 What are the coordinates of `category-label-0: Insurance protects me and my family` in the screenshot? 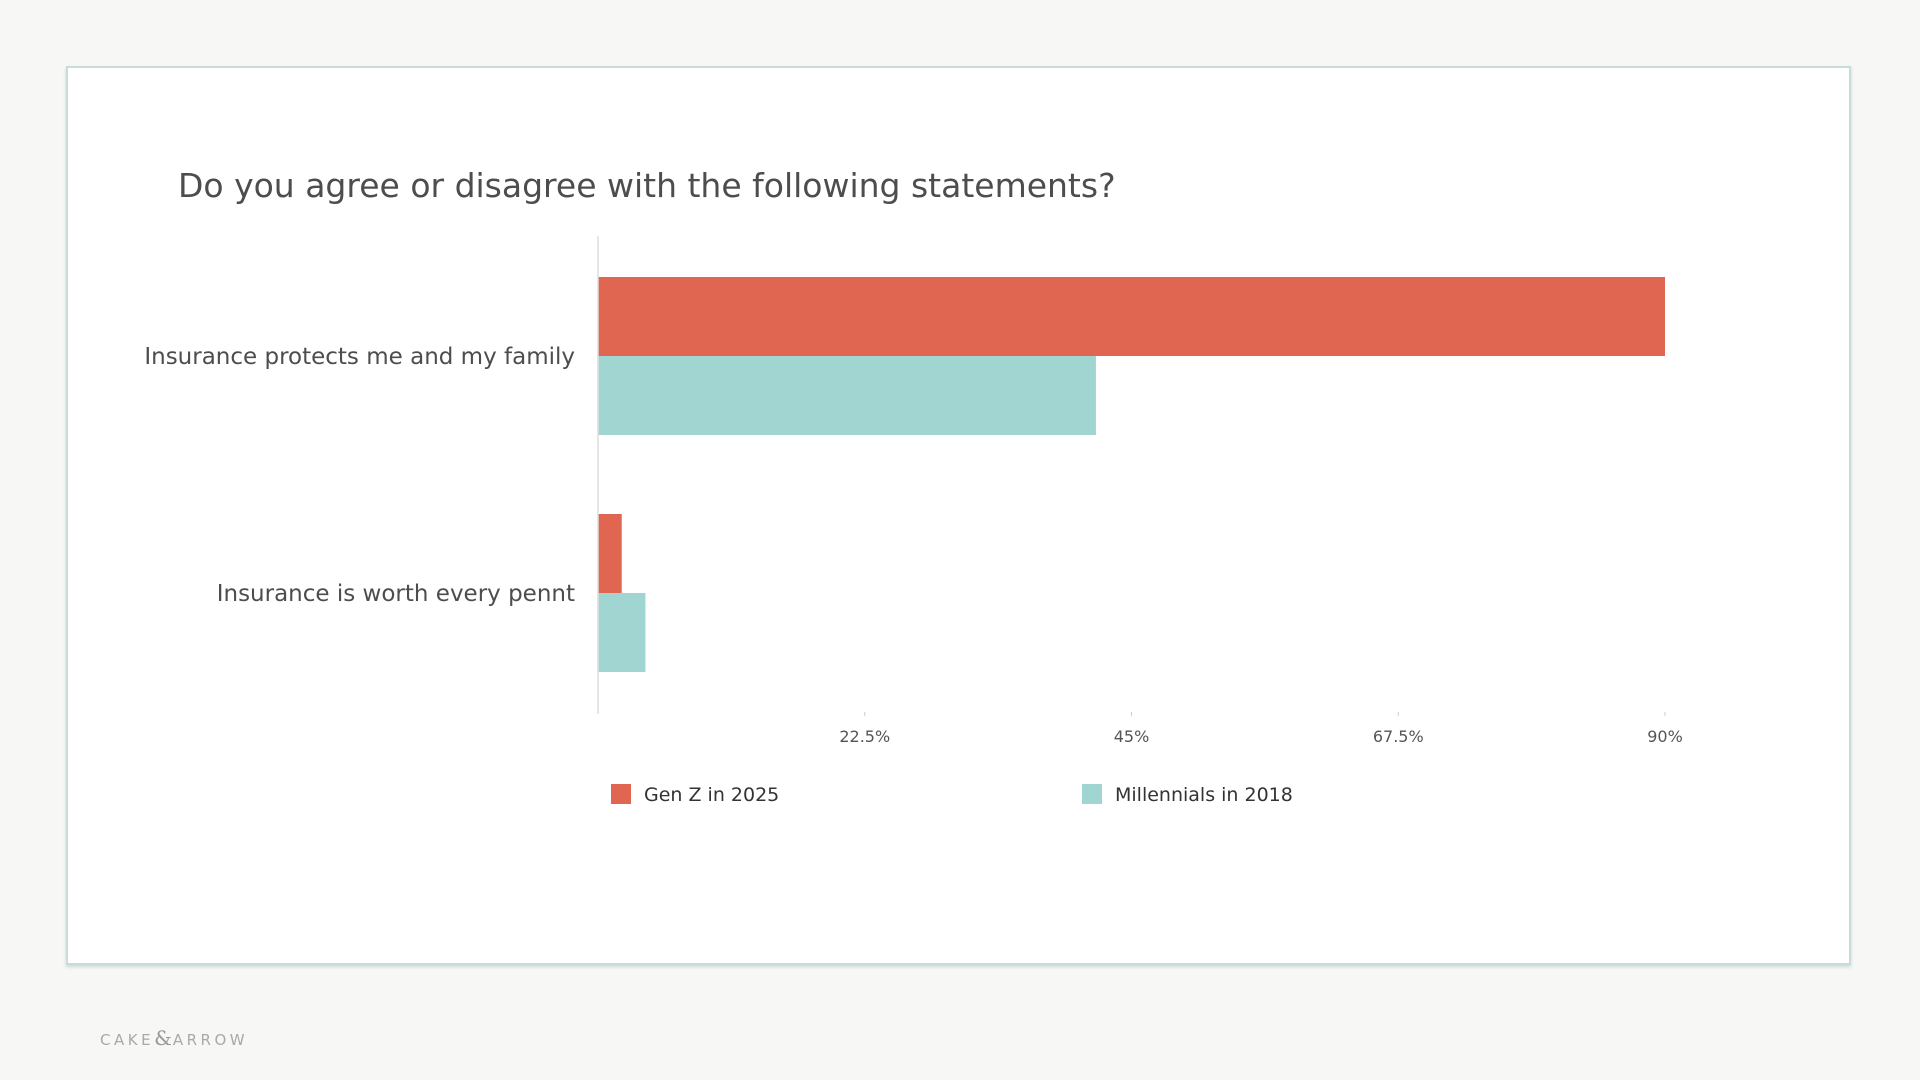 It's located at (359, 357).